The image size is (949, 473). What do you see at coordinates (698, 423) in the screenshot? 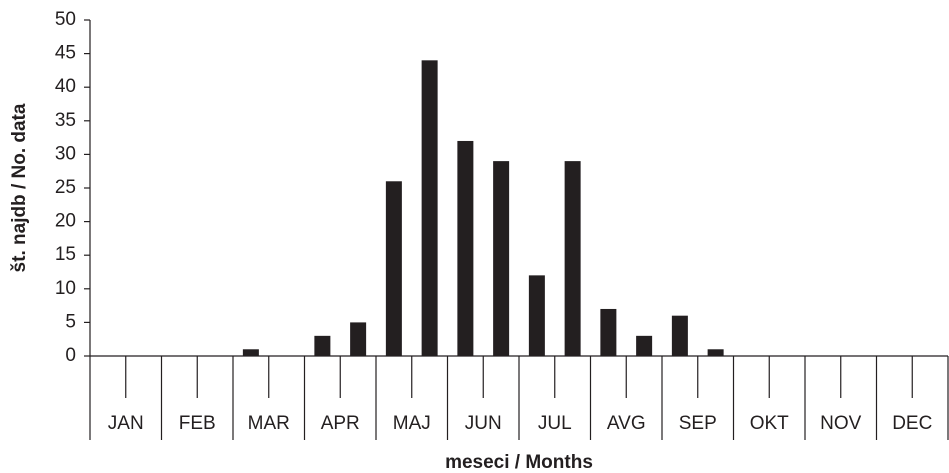
I see `x-tick-label: SEP` at bounding box center [698, 423].